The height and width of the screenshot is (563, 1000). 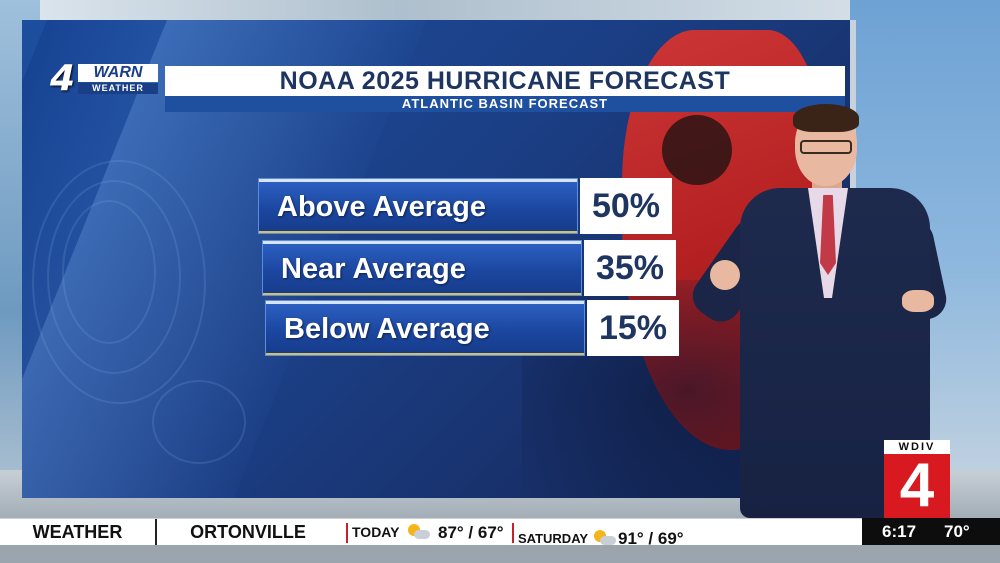 I want to click on station-channel-number: 4, so click(x=917, y=486).